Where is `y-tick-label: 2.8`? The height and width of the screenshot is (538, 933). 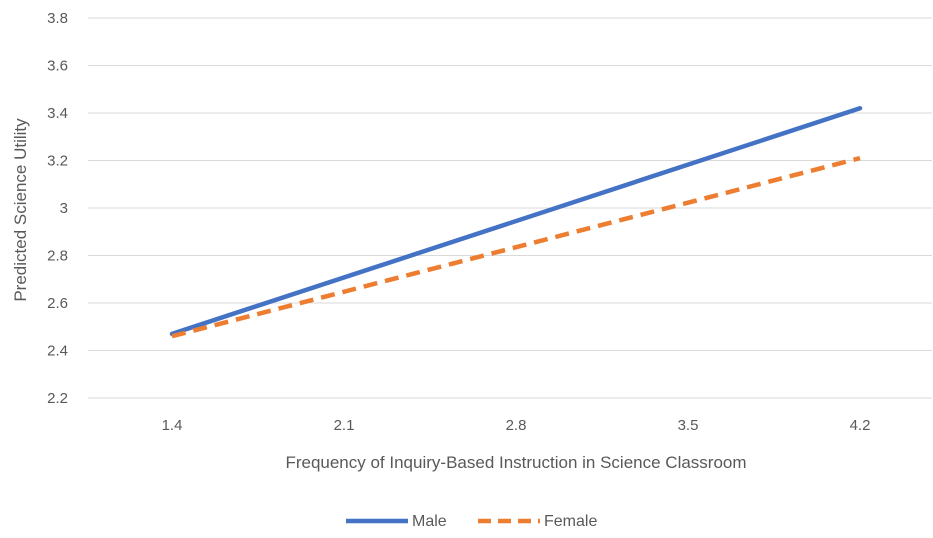 y-tick-label: 2.8 is located at coordinates (57, 256).